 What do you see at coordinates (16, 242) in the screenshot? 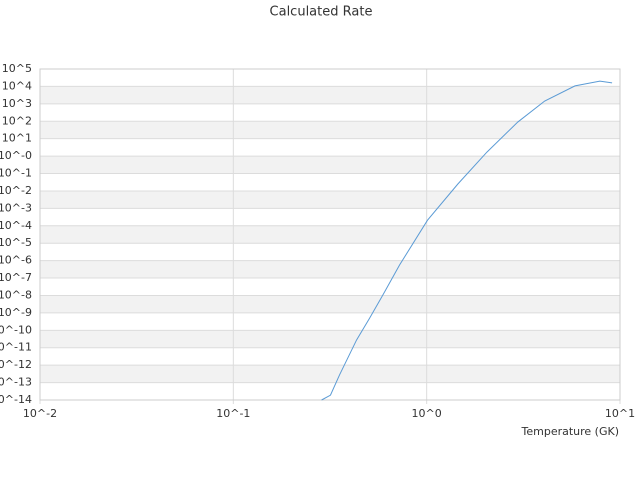
I see `y-tick-label: 10^-5` at bounding box center [16, 242].